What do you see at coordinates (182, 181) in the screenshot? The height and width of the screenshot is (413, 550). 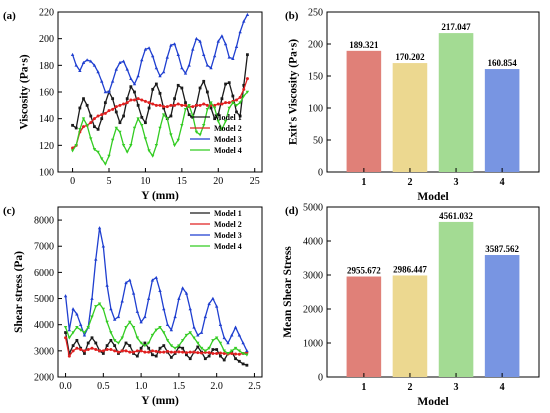 I see `a-xtick-label: 15` at bounding box center [182, 181].